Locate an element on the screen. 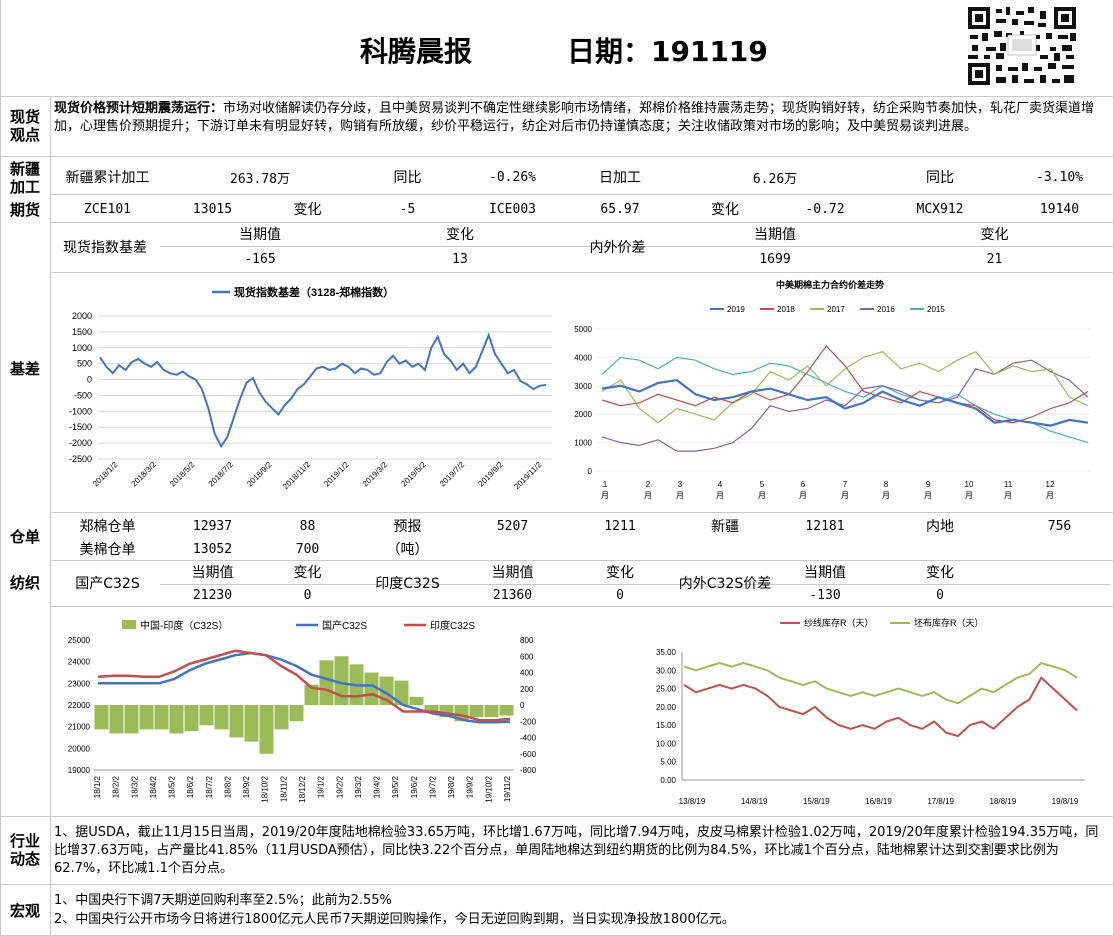 This screenshot has width=1114, height=936. x-tick-label: 2019/9/2 is located at coordinates (490, 474).